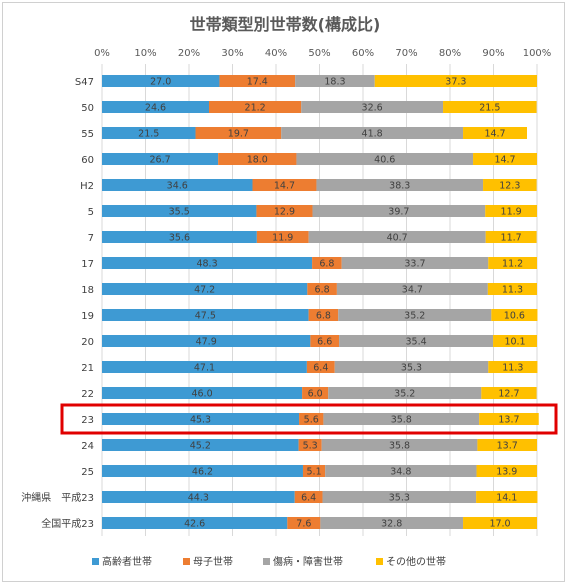 The image size is (570, 588). I want to click on data-label: 35.5, so click(179, 212).